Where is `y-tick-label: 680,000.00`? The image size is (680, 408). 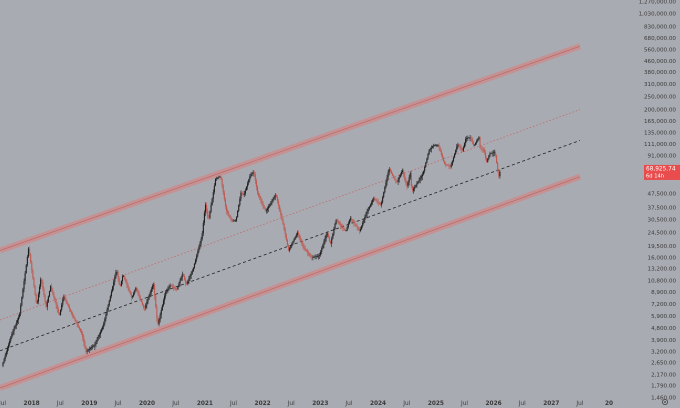
y-tick-label: 680,000.00 is located at coordinates (660, 39).